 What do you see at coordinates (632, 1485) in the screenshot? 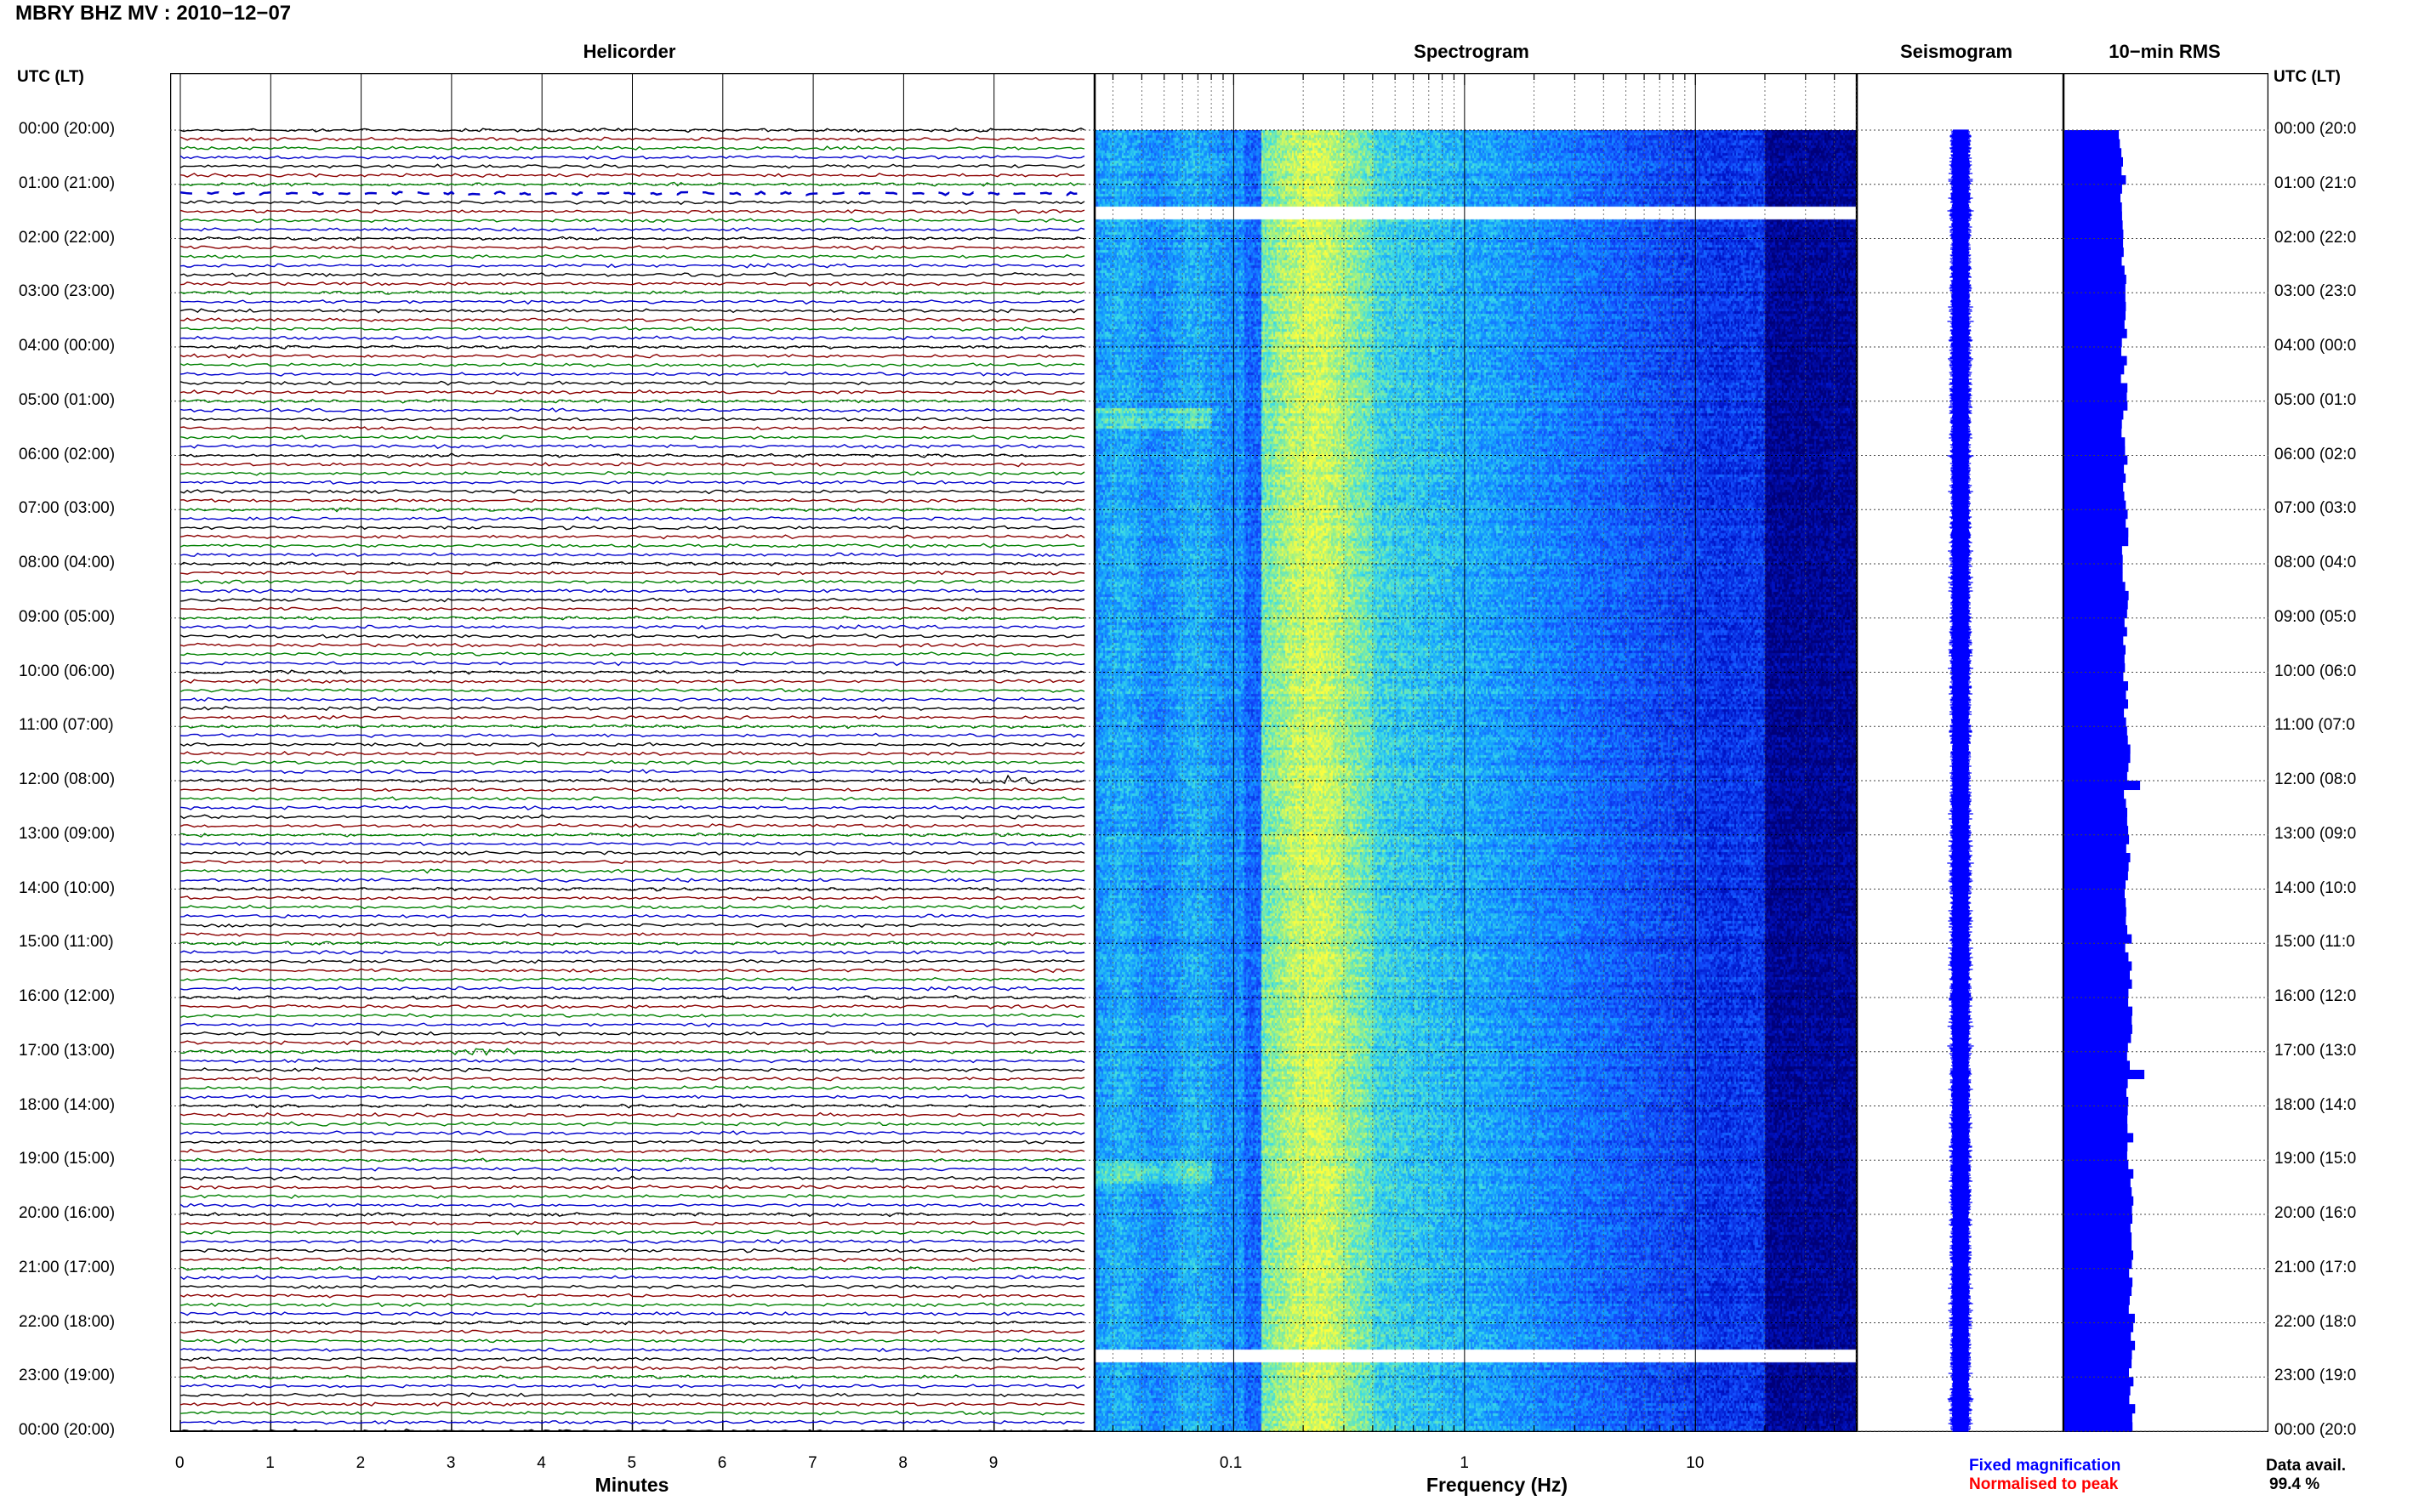
I see `minutes-axis-label: Minutes` at bounding box center [632, 1485].